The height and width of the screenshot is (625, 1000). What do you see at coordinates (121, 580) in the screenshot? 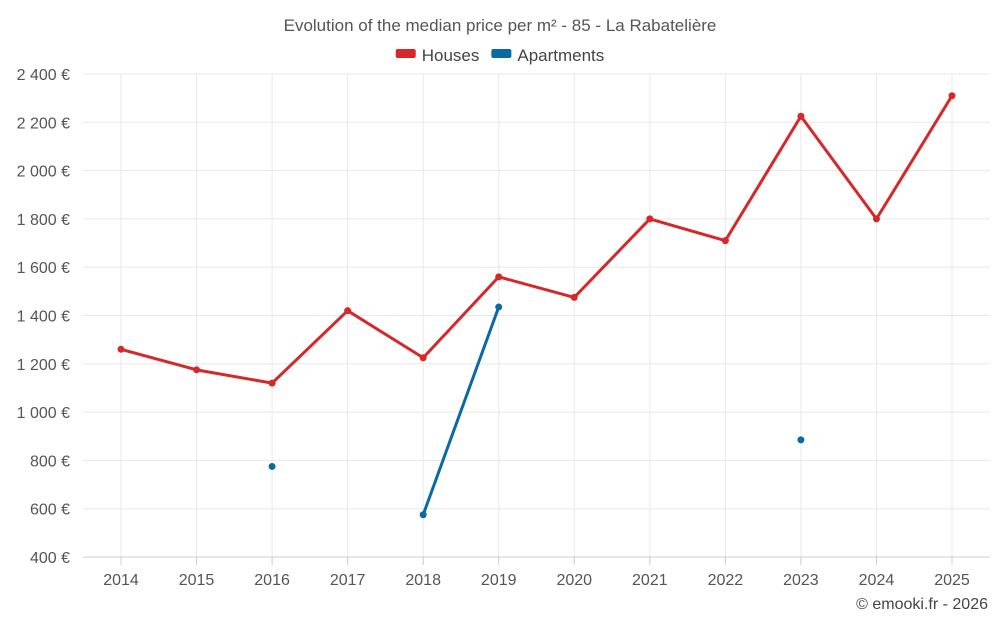
I see `x-tick-label: 2014` at bounding box center [121, 580].